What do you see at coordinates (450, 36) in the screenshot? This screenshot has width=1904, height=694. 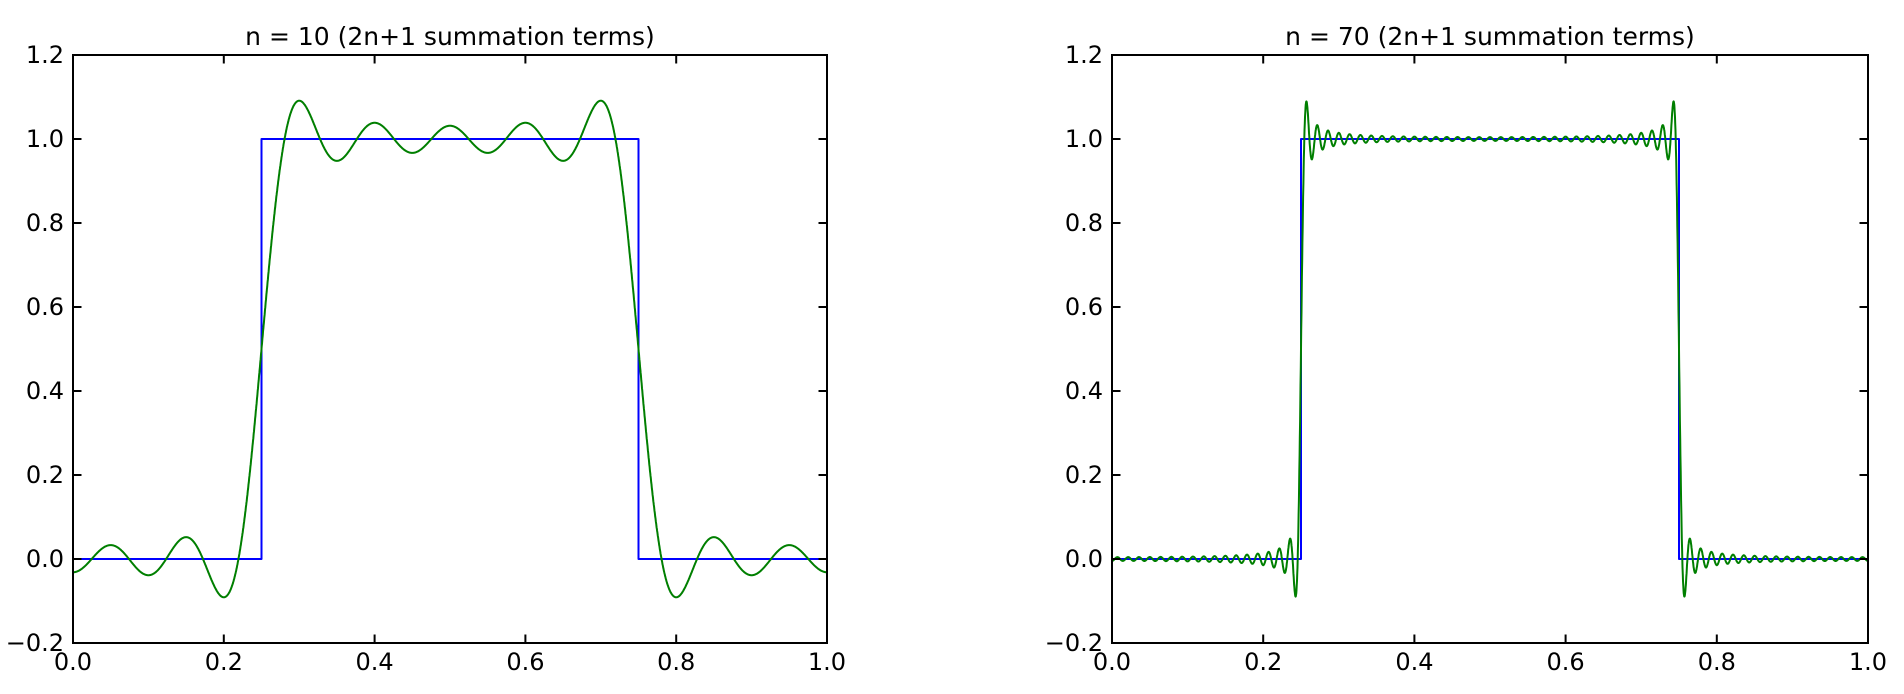 I see `left-chart-title: n = 10 (2n+1 summation terms)` at bounding box center [450, 36].